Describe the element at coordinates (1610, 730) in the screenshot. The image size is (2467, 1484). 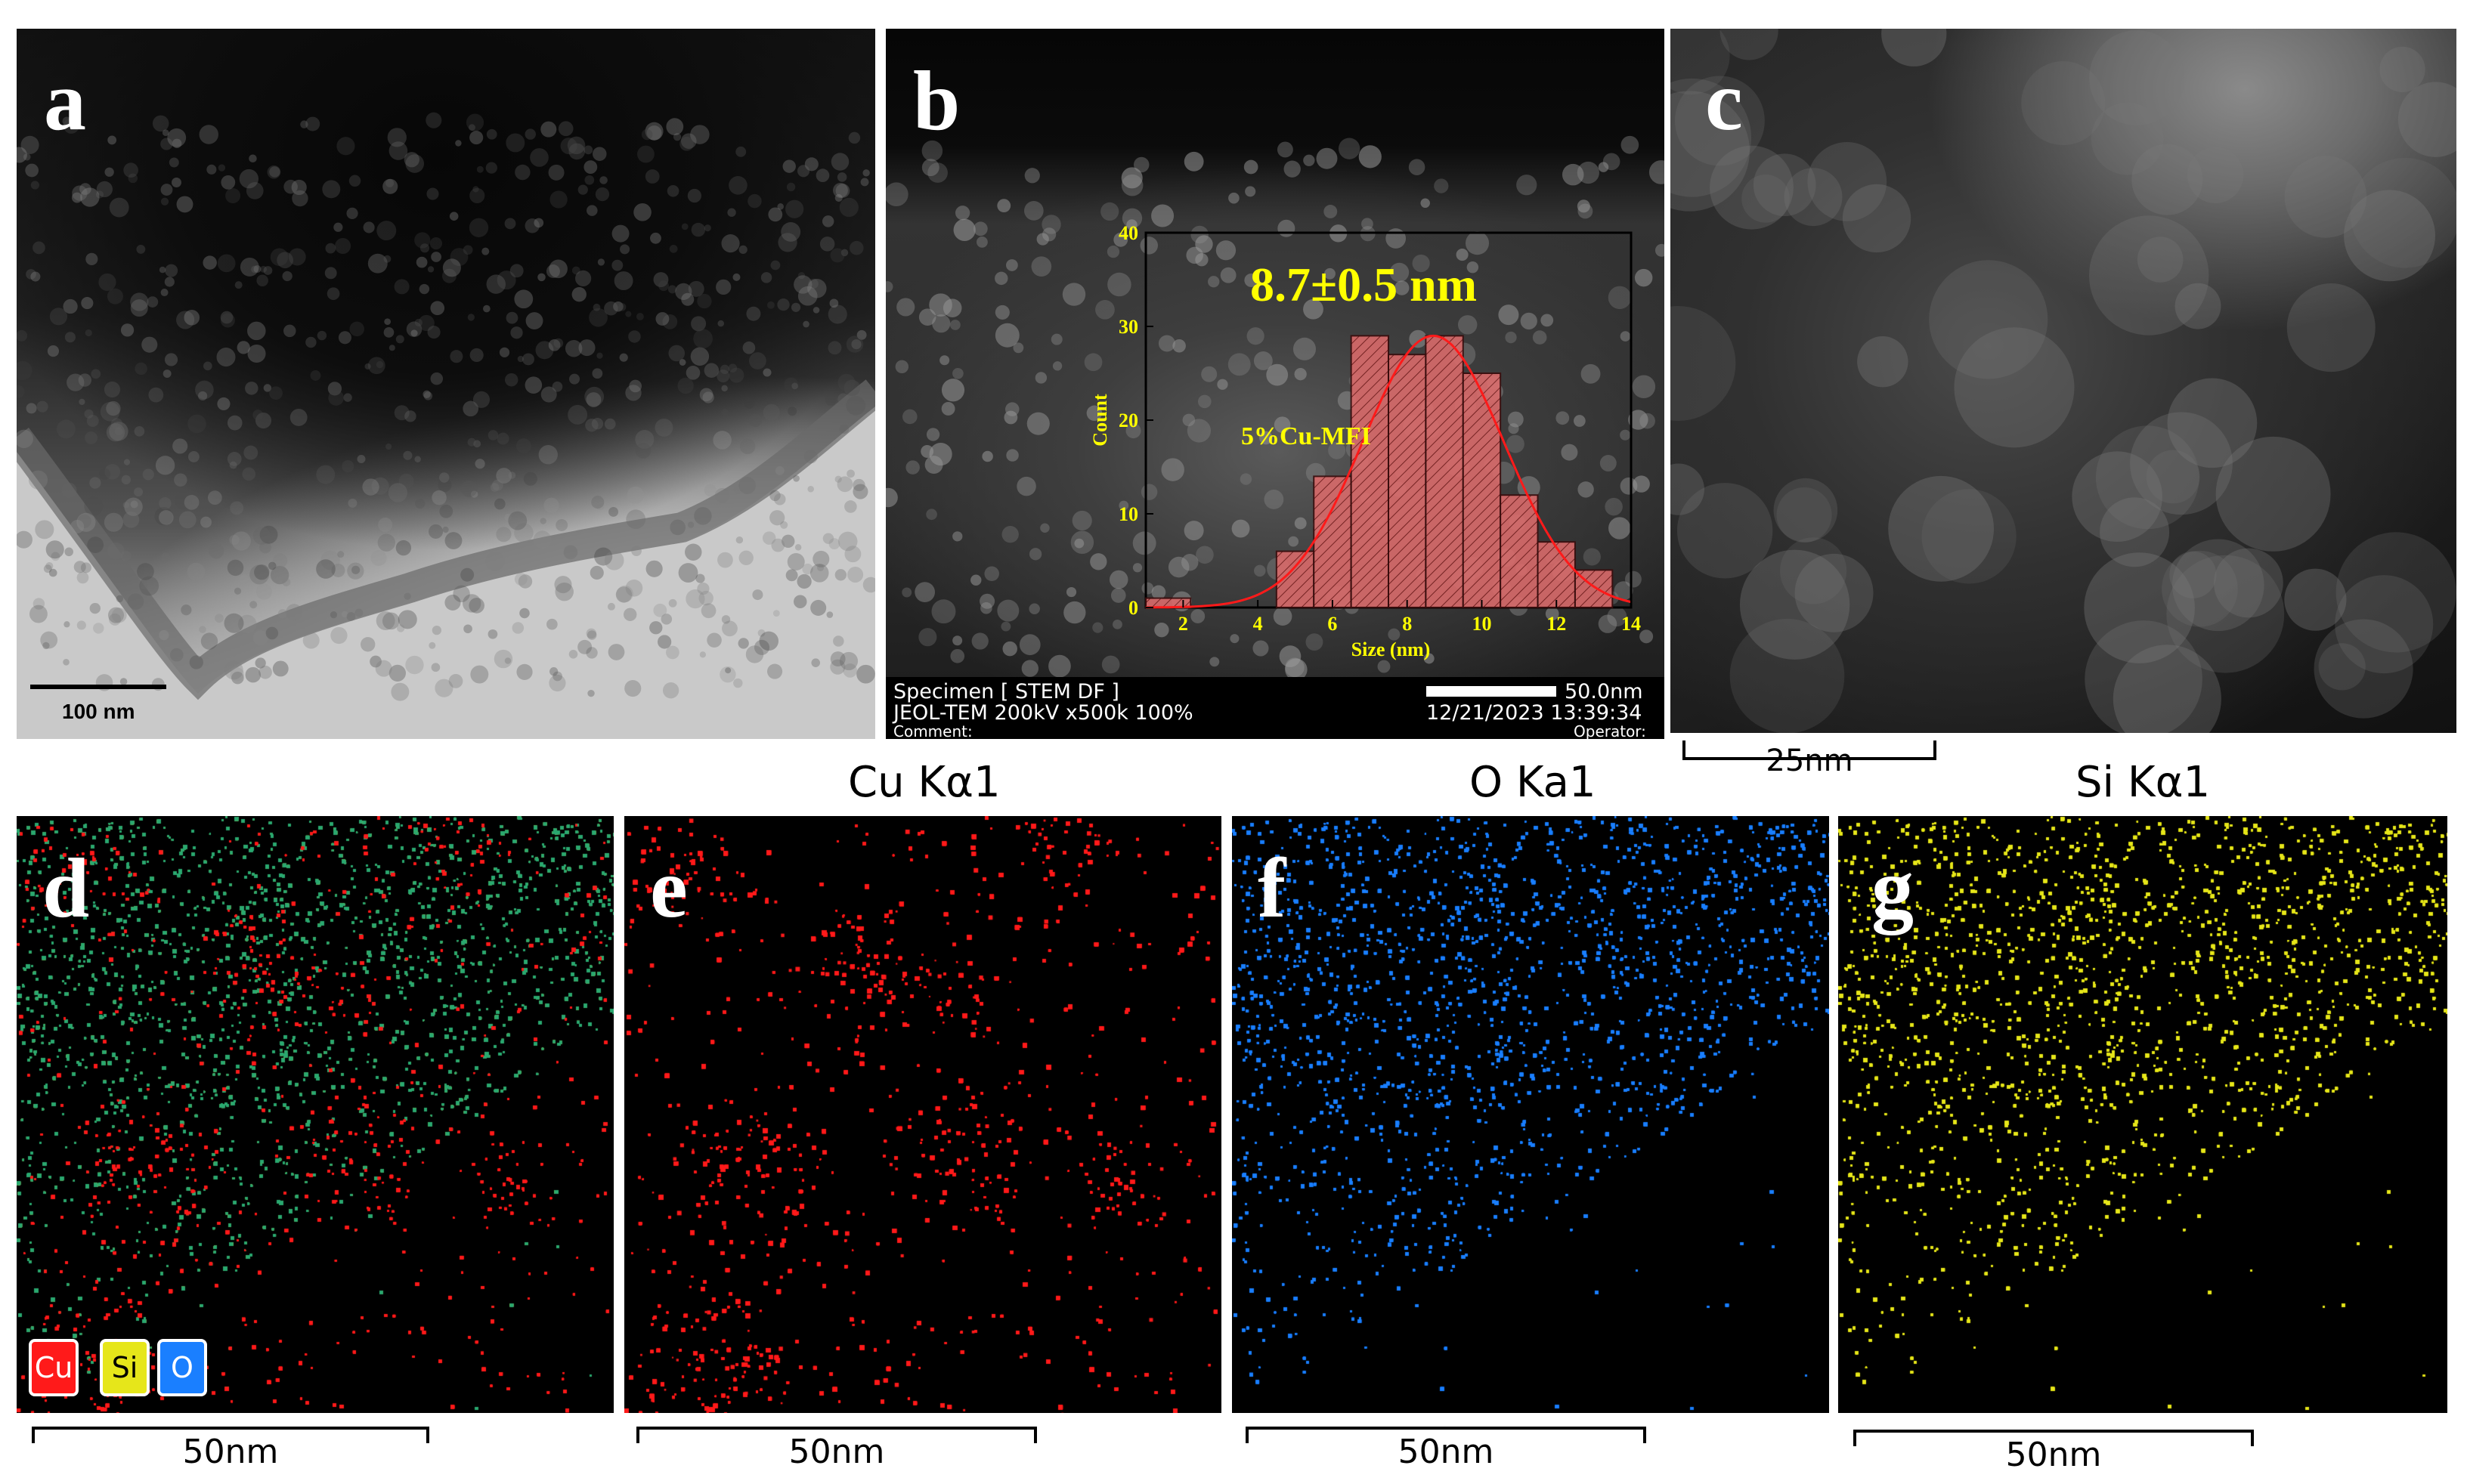
I see `footer-operator: Operator:` at that location.